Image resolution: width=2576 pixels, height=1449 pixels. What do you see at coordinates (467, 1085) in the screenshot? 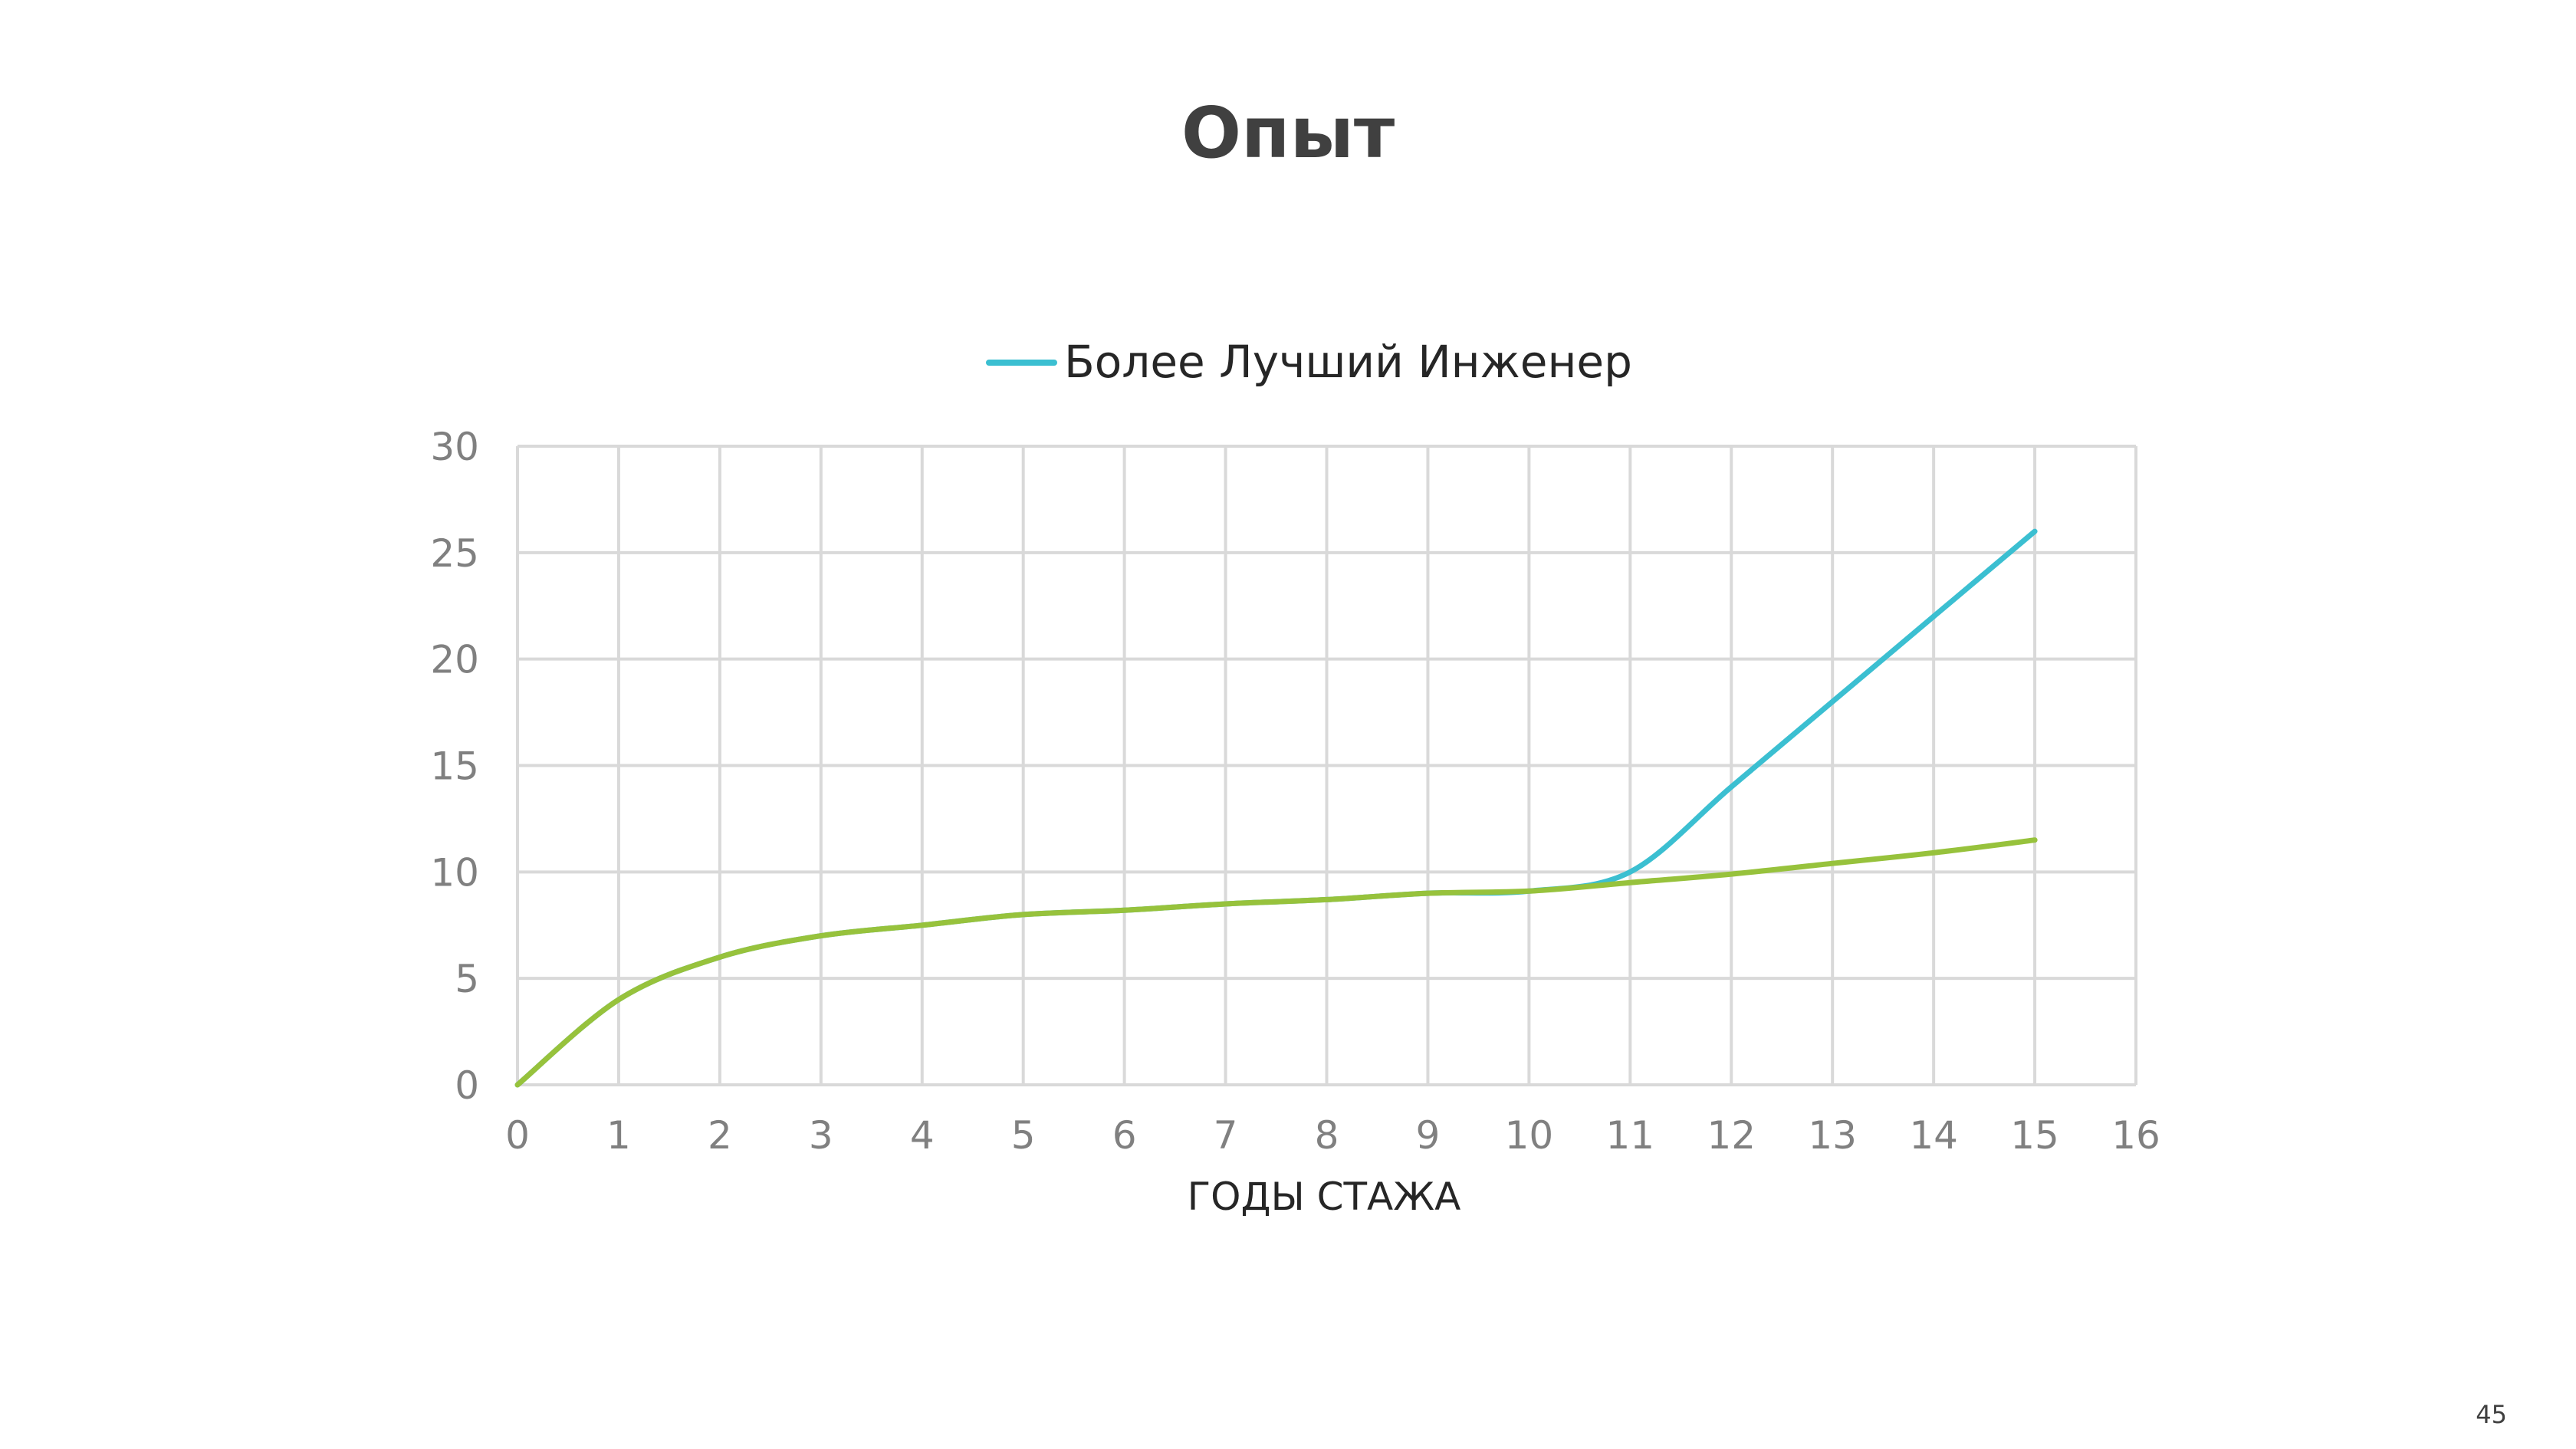
I see `y-tick-label: 0` at bounding box center [467, 1085].